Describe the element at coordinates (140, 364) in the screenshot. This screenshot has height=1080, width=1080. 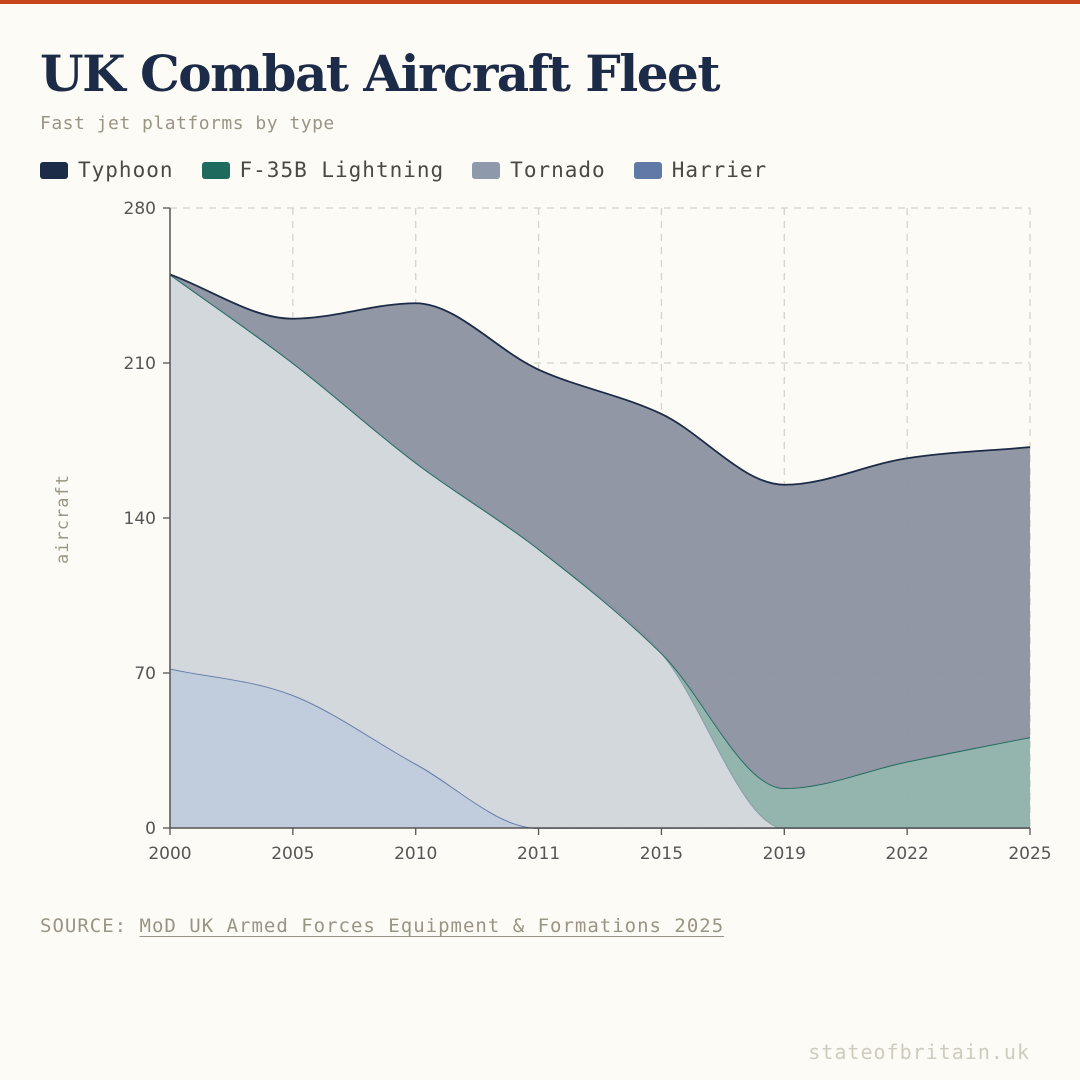
I see `y-tick-label-210: 210` at that location.